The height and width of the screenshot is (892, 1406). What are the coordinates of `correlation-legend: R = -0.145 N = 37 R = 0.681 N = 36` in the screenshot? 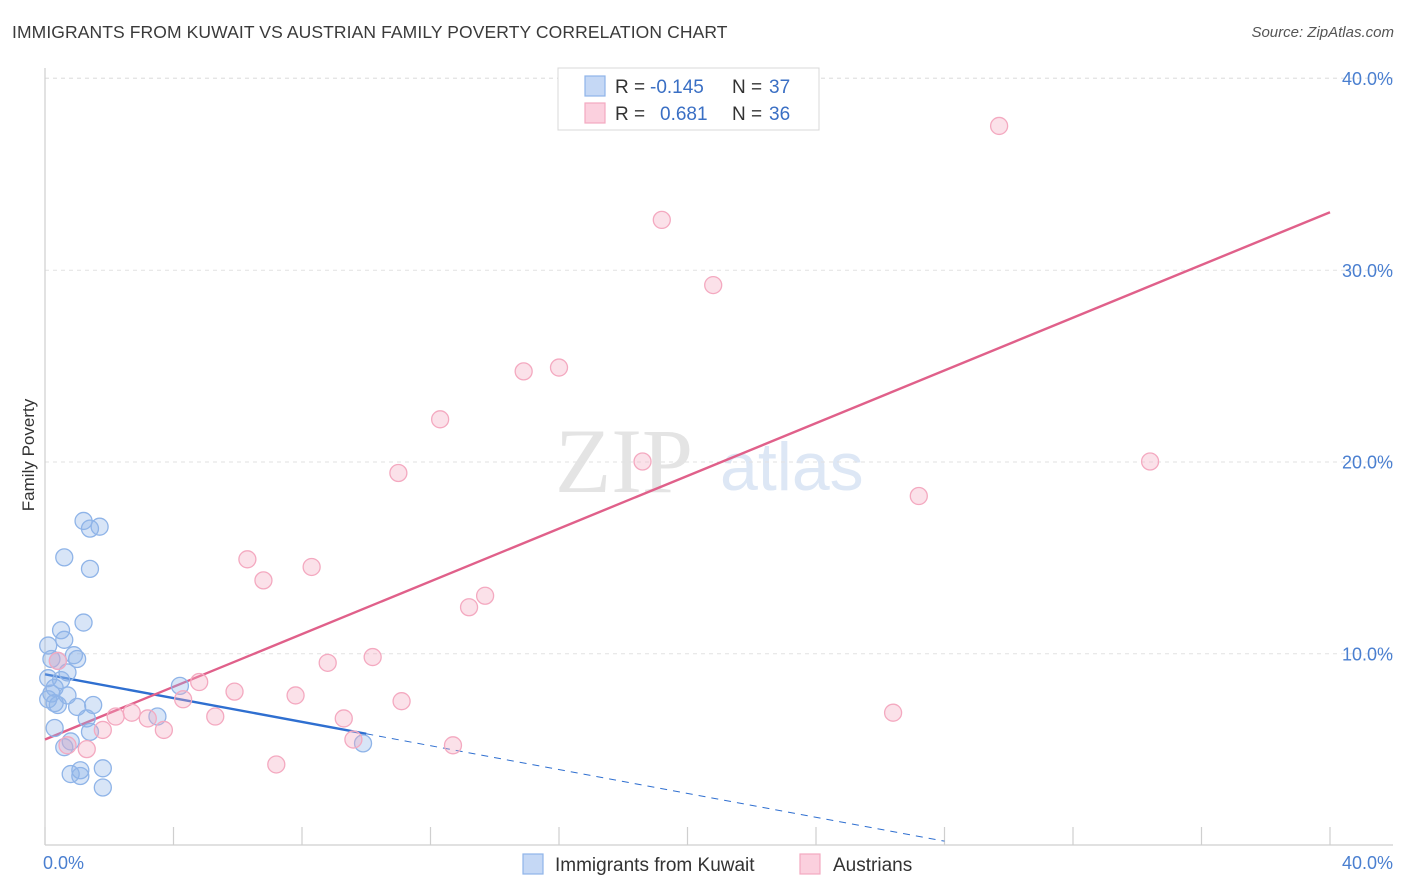 It's located at (688, 99).